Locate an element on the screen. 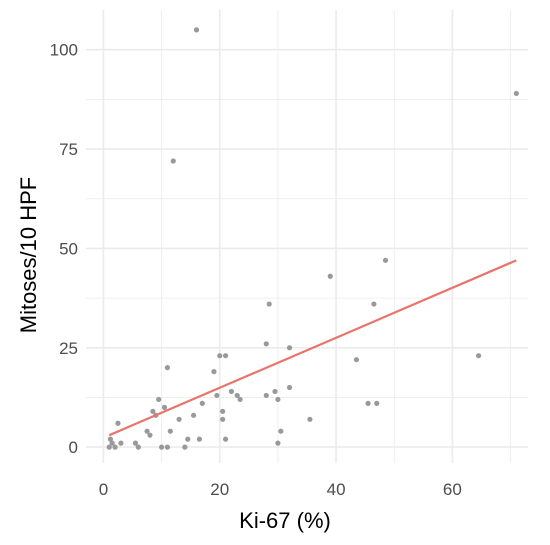 This screenshot has height=545, width=550. y-tick-label: 100 is located at coordinates (64, 50).